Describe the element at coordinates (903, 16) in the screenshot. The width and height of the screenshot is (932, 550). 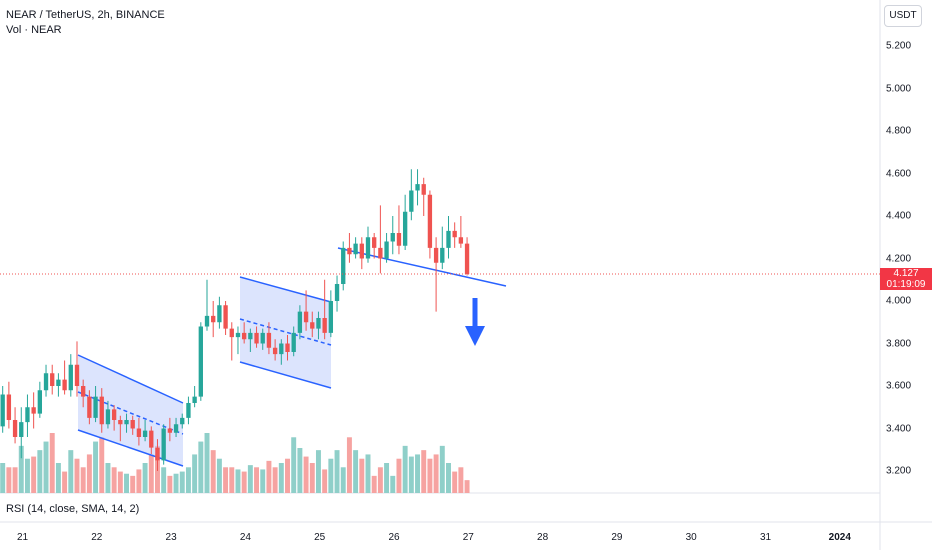
I see `currency-unit-button: USDT` at that location.